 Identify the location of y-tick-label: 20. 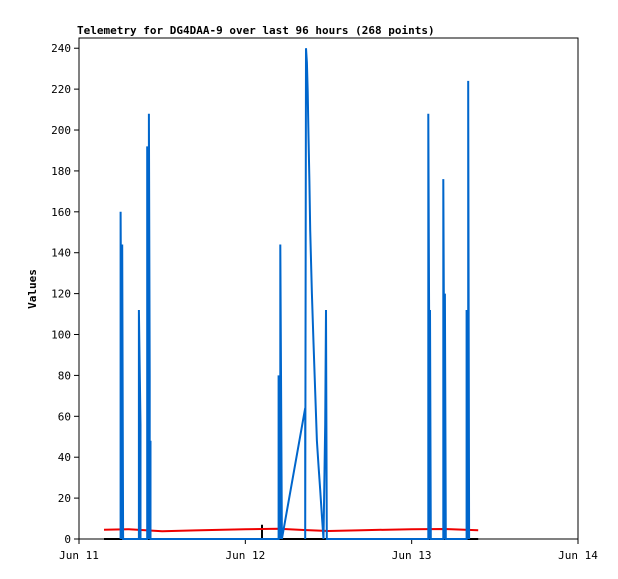
(64, 498).